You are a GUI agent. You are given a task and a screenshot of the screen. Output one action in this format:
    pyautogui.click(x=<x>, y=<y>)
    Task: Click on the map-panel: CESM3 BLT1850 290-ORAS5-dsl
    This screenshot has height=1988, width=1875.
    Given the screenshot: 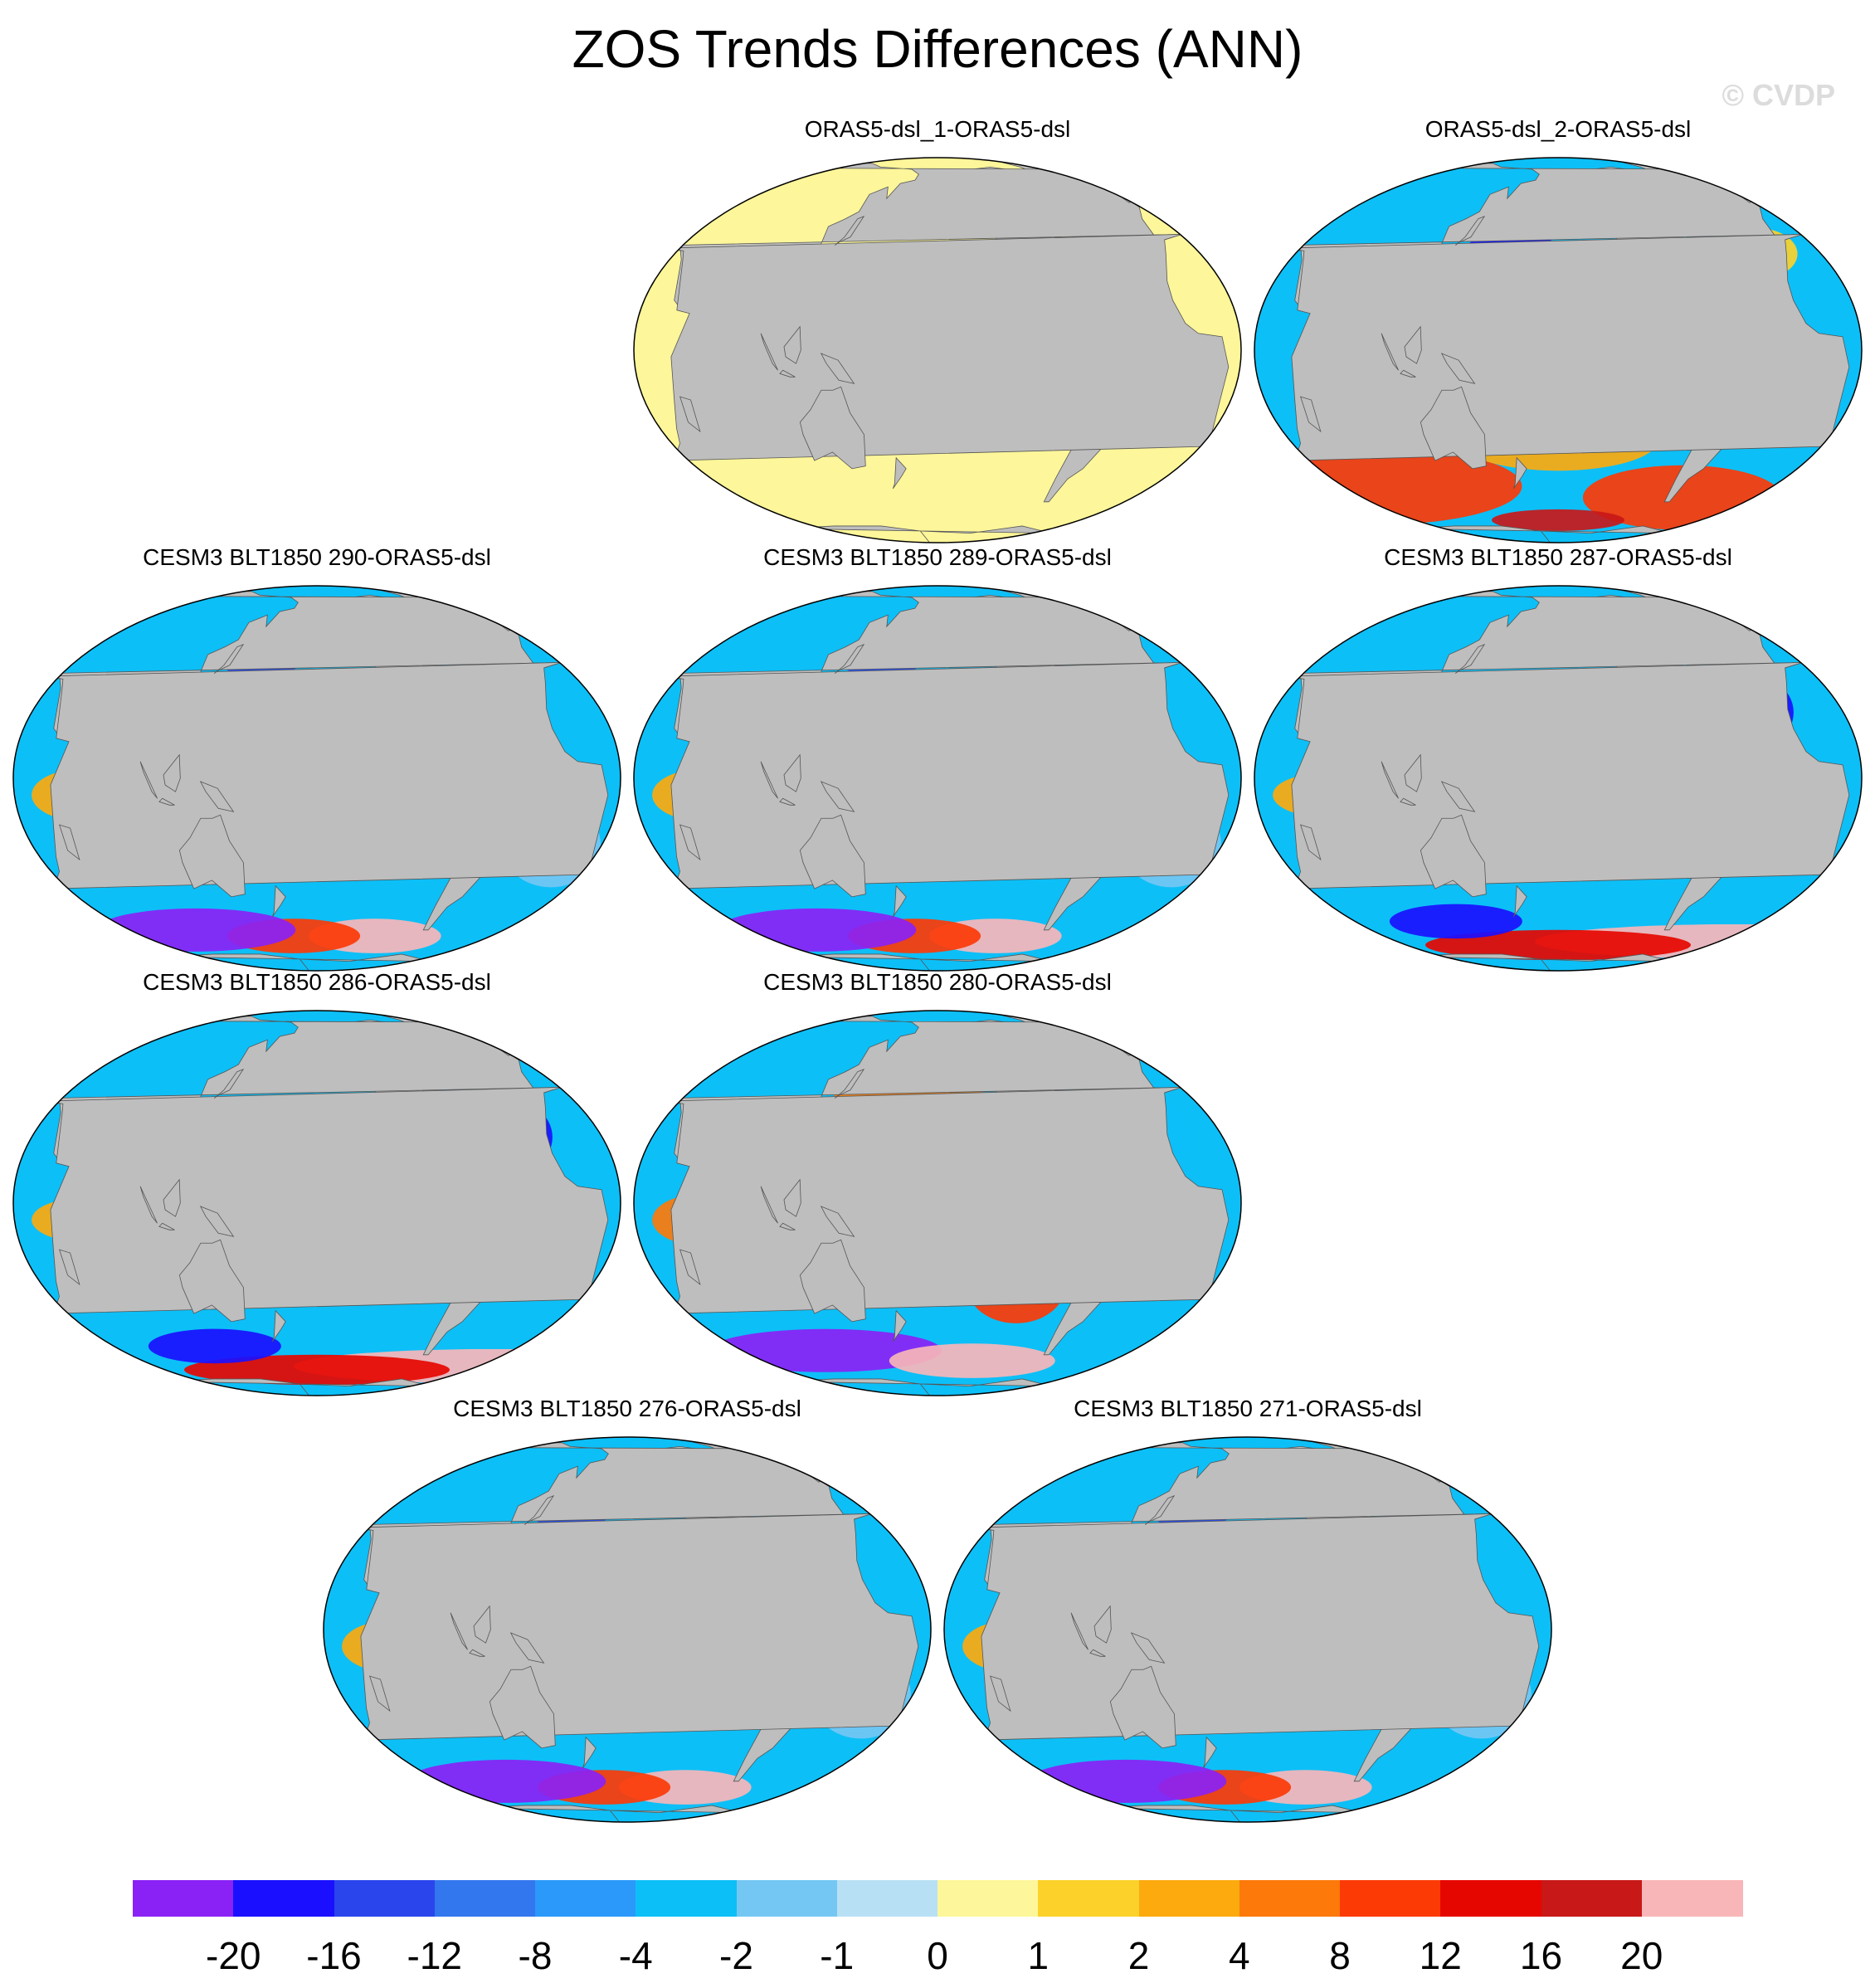 What is the action you would take?
    pyautogui.click(x=317, y=760)
    